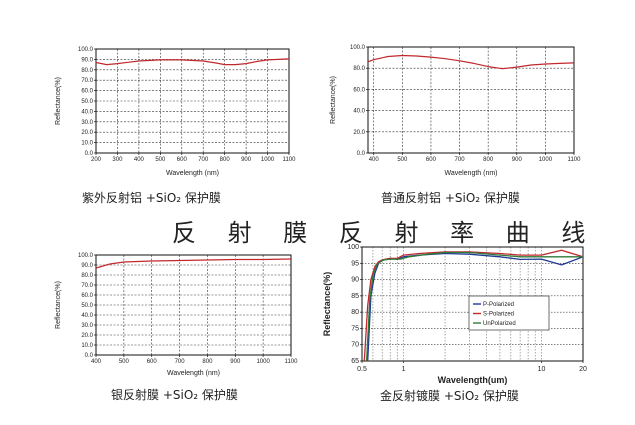 This screenshot has height=425, width=635. What do you see at coordinates (583, 369) in the screenshot?
I see `chart-4-xtick-label-3: 20` at bounding box center [583, 369].